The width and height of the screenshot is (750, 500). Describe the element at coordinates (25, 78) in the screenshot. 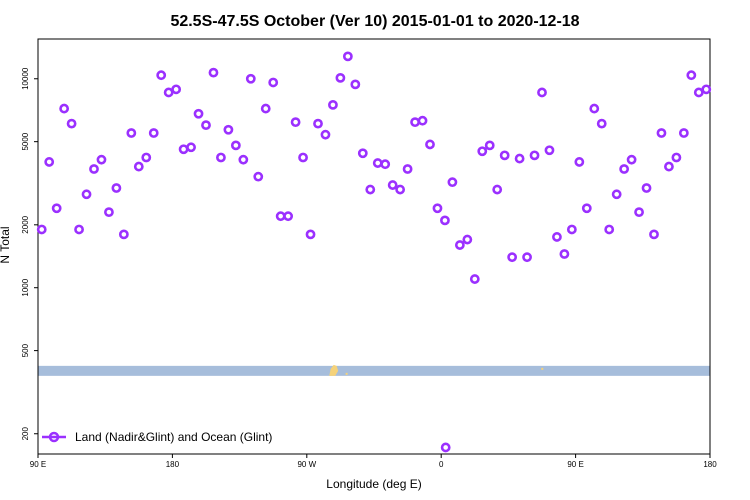

I see `y-tick-label: 10000` at that location.